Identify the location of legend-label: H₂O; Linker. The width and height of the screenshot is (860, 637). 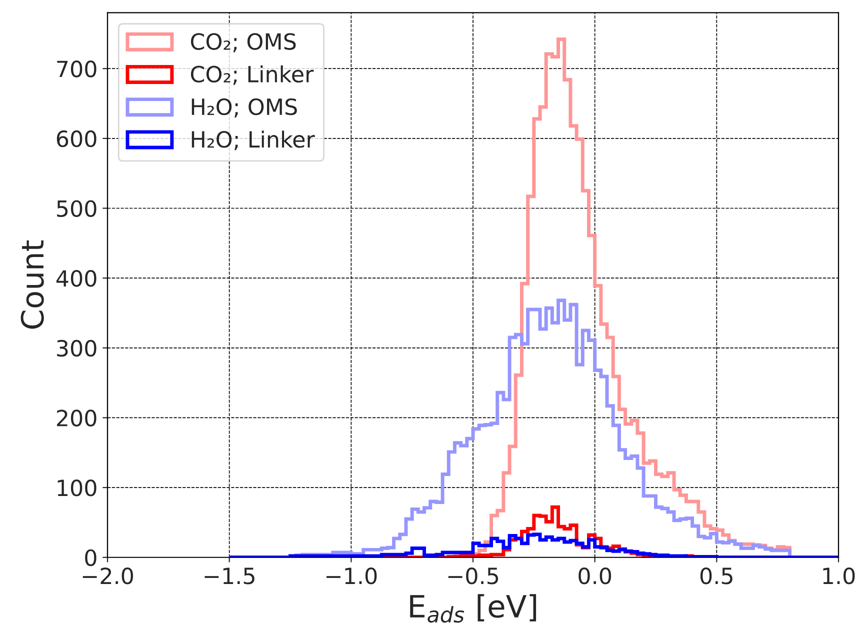
(253, 140).